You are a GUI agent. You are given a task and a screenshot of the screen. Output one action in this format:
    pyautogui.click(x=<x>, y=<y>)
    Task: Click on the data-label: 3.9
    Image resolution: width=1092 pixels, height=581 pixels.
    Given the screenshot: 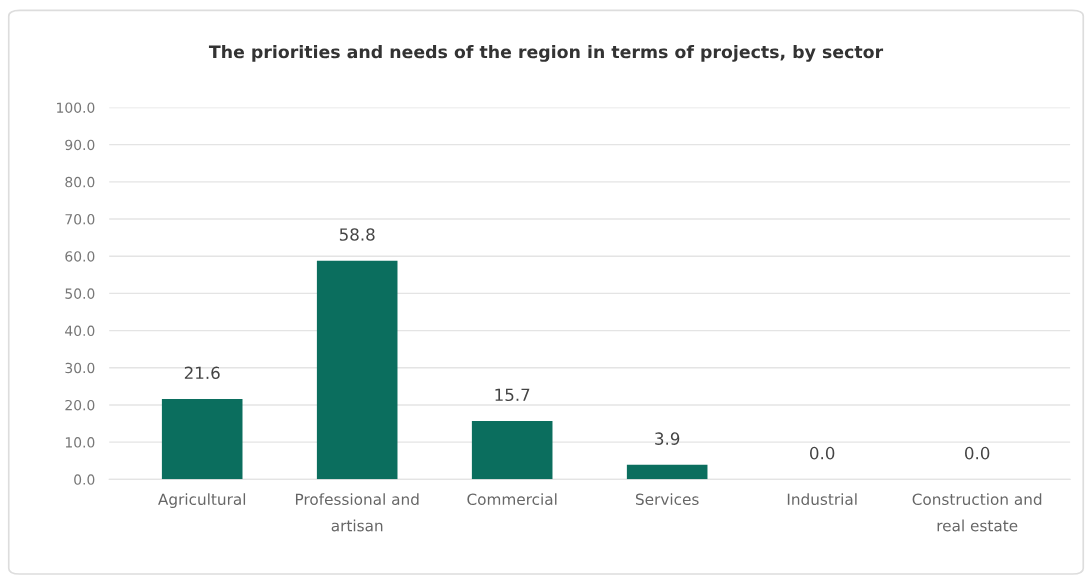 What is the action you would take?
    pyautogui.click(x=667, y=438)
    